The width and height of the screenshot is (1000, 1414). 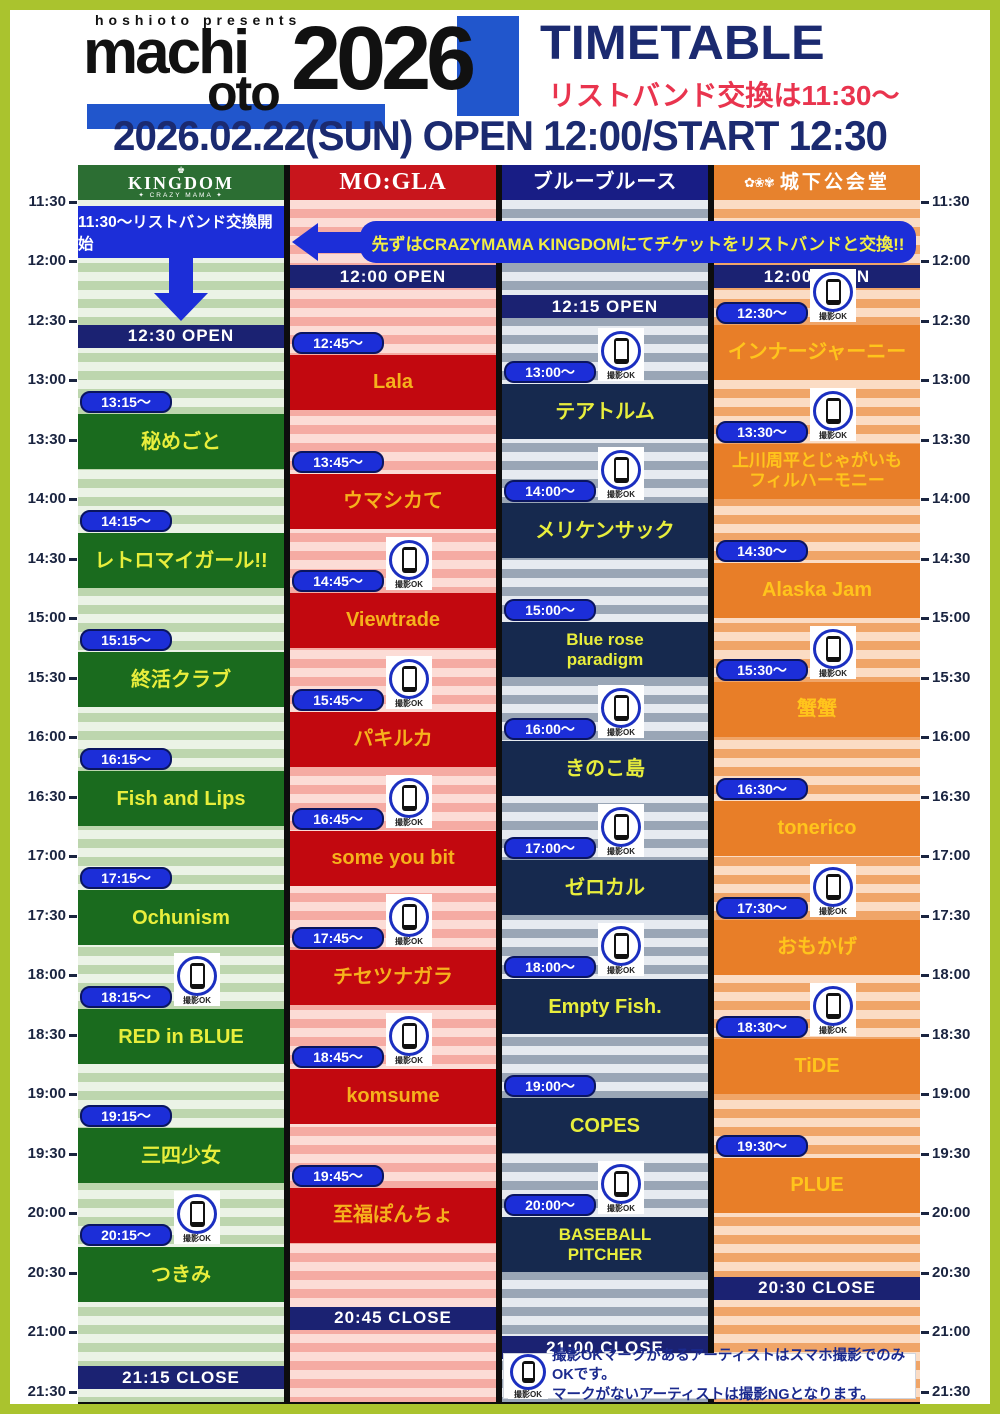 What do you see at coordinates (339, 242) in the screenshot?
I see `callout-arrow-shaft` at bounding box center [339, 242].